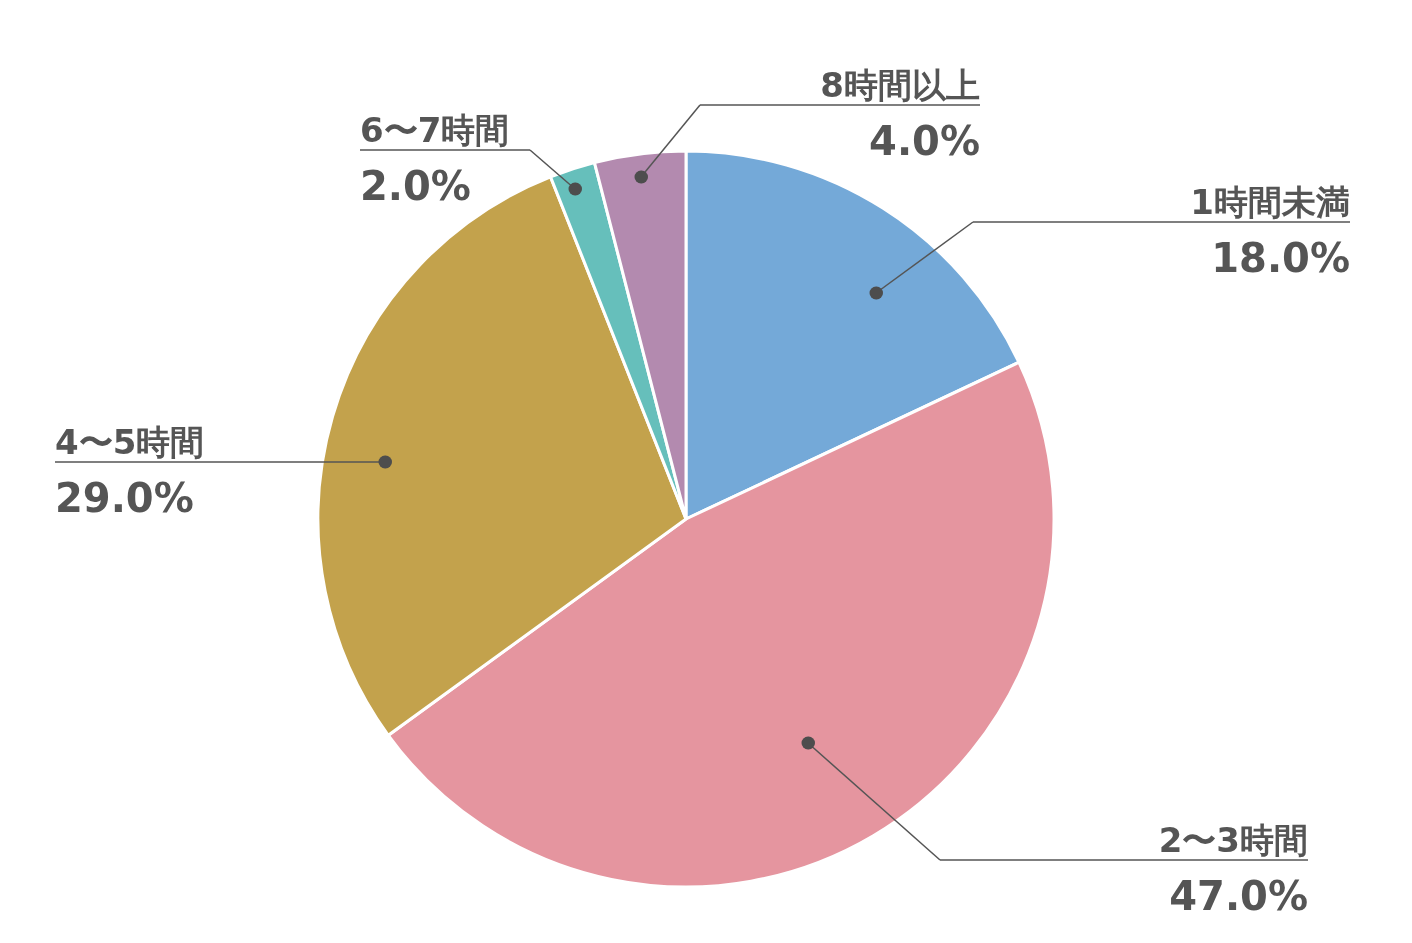 The image size is (1412, 943). I want to click on slice-label: 8時間以上, so click(900, 85).